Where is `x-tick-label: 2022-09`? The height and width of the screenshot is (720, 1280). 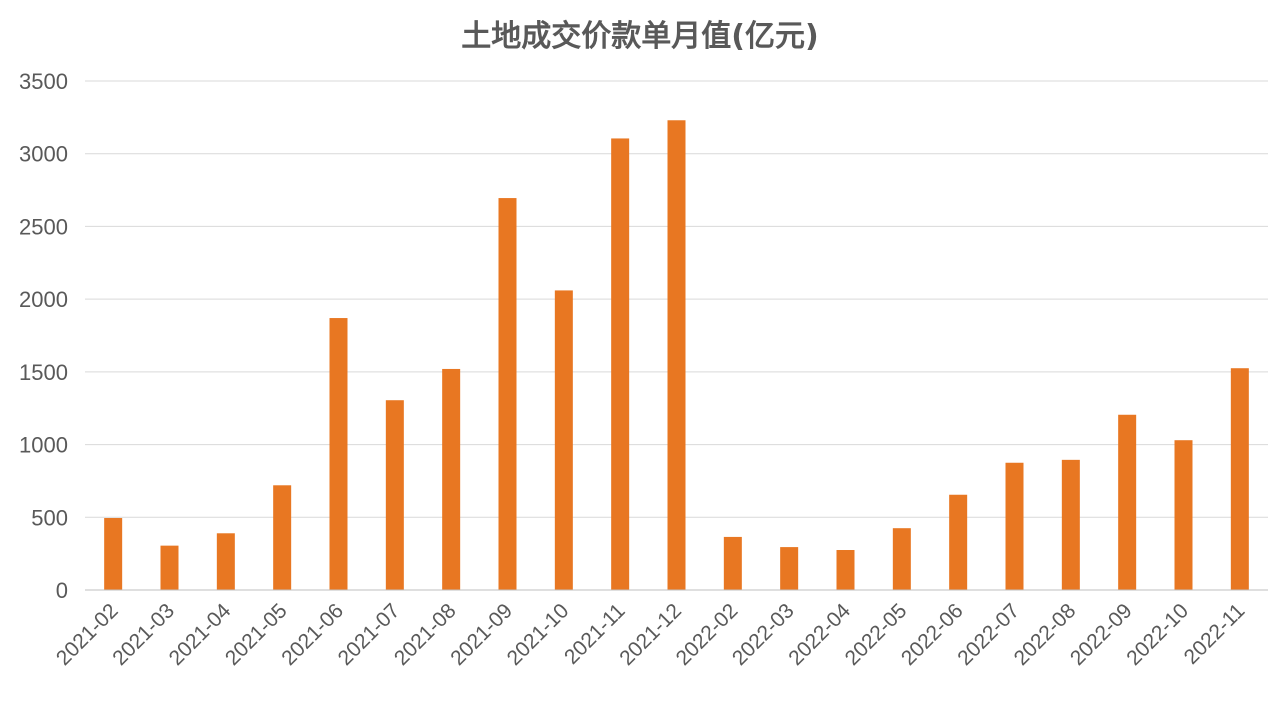 x-tick-label: 2022-09 is located at coordinates (1101, 634).